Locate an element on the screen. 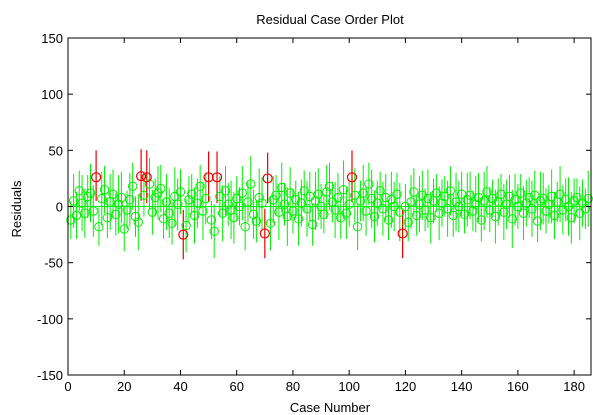 This screenshot has width=593, height=415. x-tick-label: 40 is located at coordinates (180, 386).